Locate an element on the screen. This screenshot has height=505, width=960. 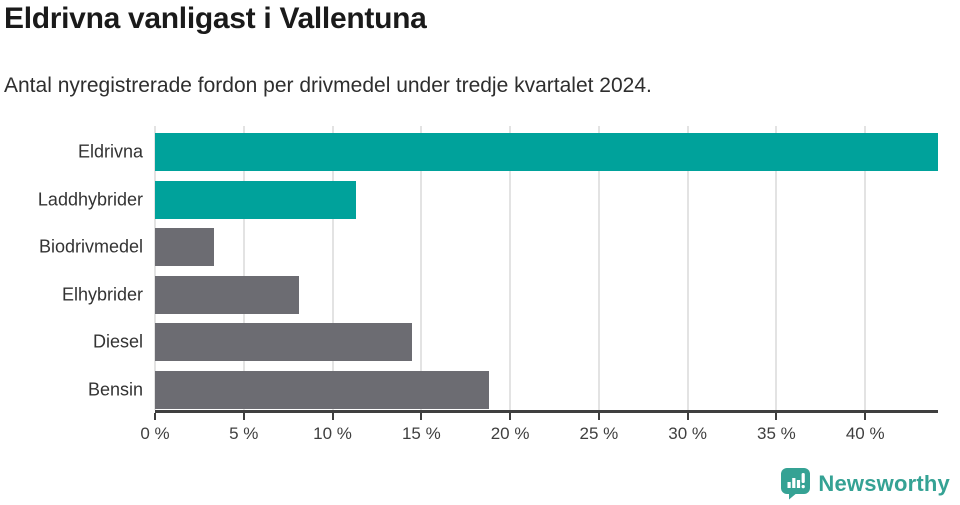
x-tick-label: 15 % is located at coordinates (421, 433).